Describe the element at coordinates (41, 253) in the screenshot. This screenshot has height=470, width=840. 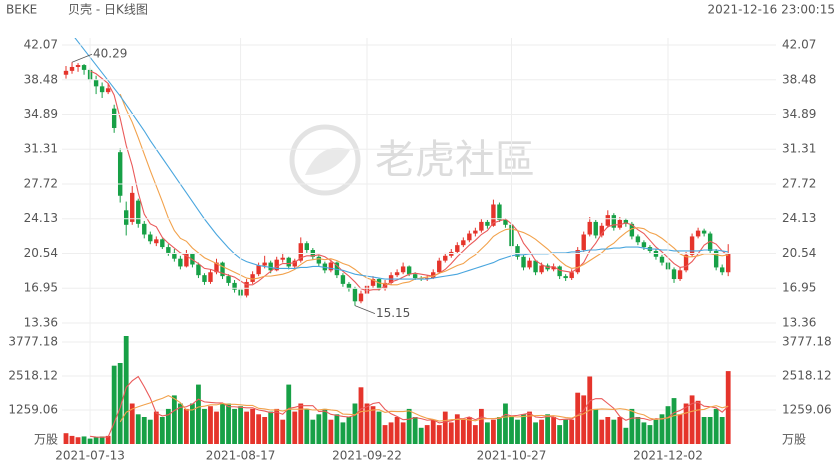
I see `y-tick-label: 20.54` at that location.